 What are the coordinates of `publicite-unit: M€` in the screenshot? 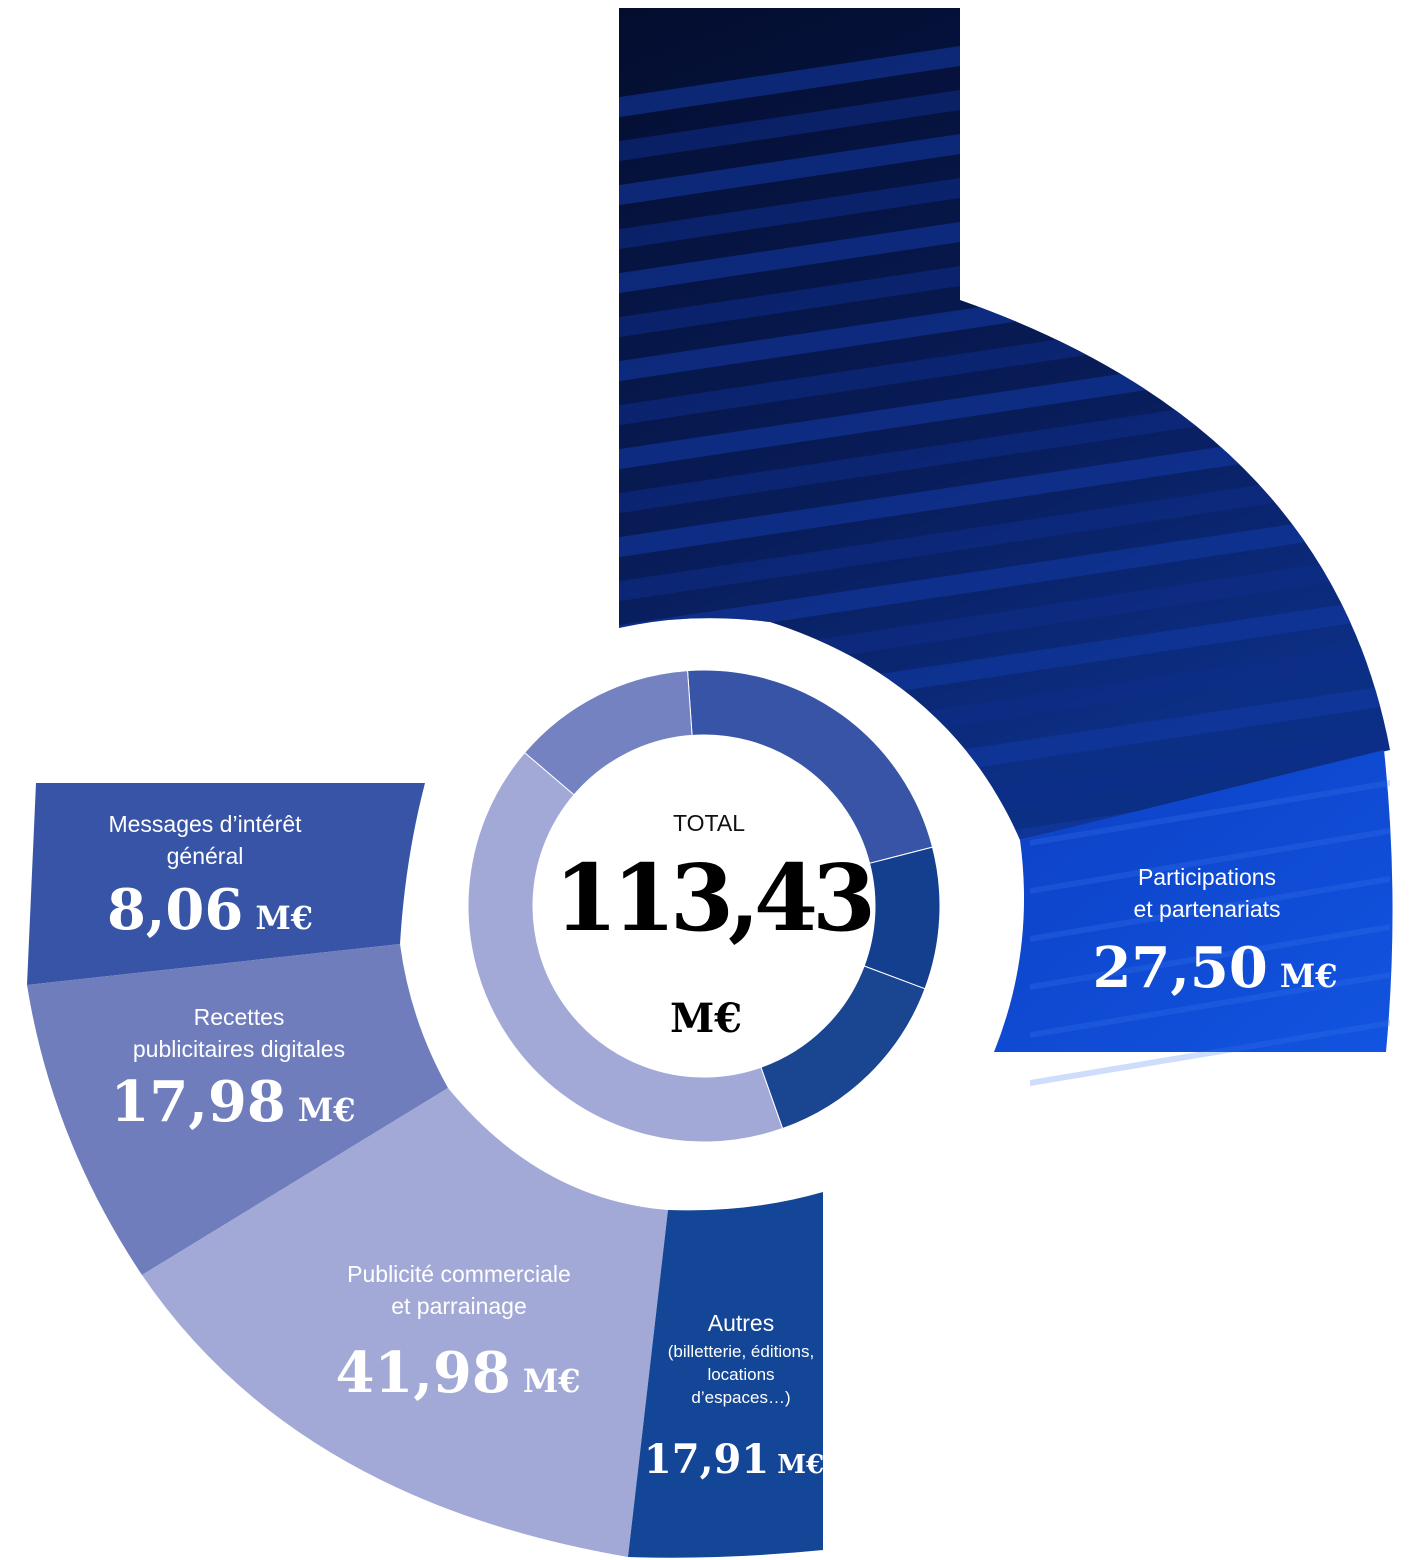 It's located at (552, 1381).